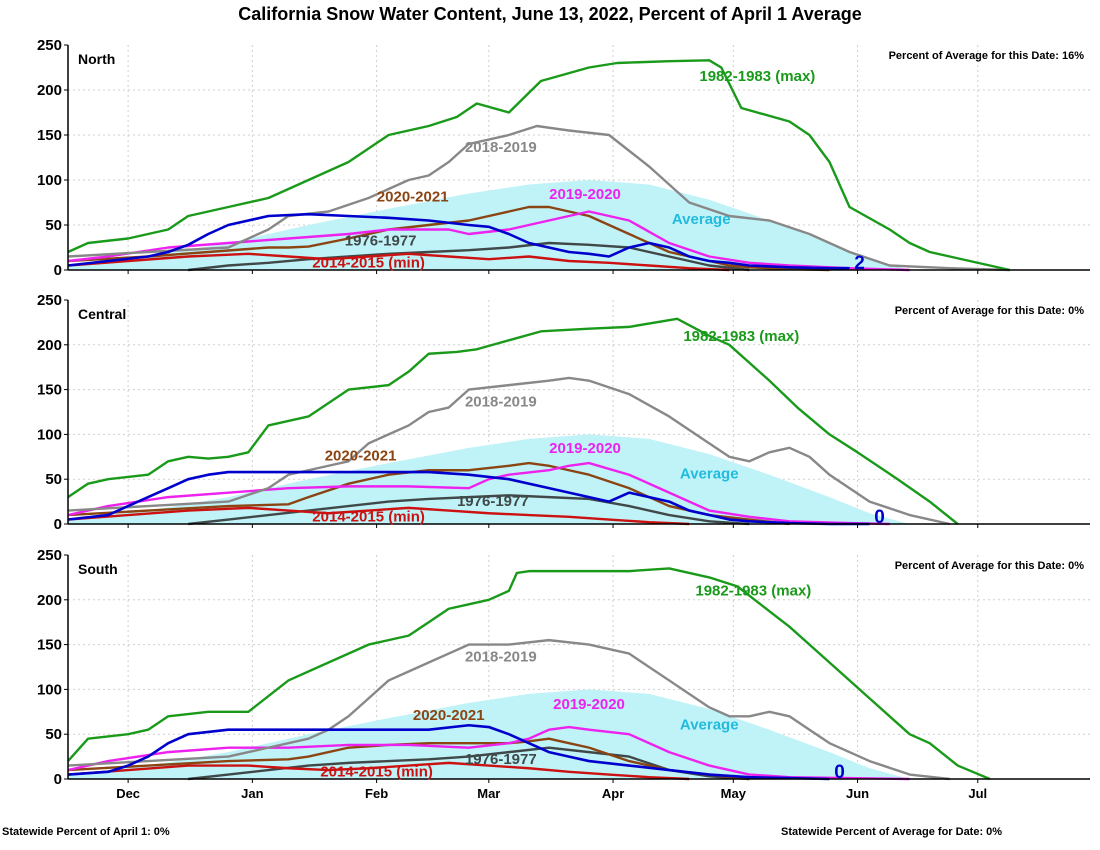 Image resolution: width=1100 pixels, height=850 pixels. What do you see at coordinates (96, 59) in the screenshot?
I see `region-label: North` at bounding box center [96, 59].